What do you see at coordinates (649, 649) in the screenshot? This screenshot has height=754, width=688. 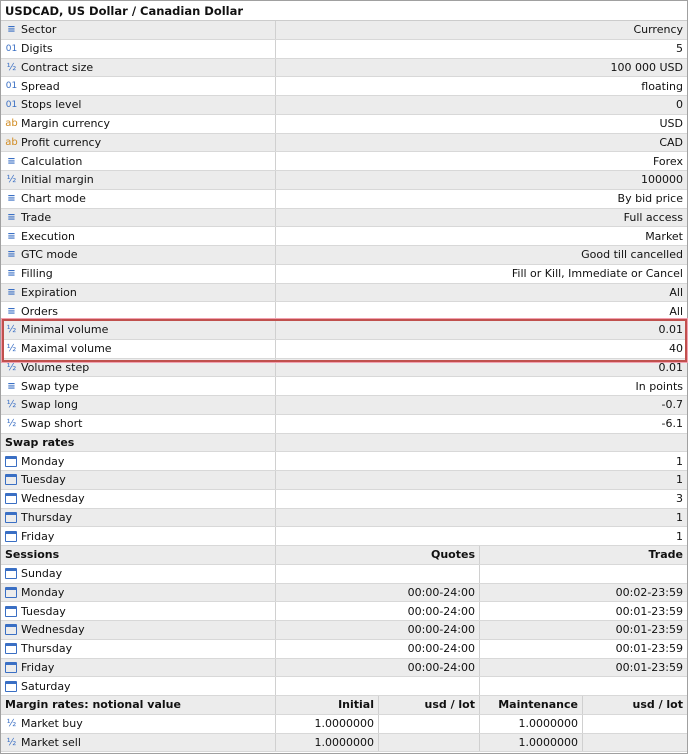 I see `trade-session-text: 00:01-23:59` at bounding box center [649, 649].